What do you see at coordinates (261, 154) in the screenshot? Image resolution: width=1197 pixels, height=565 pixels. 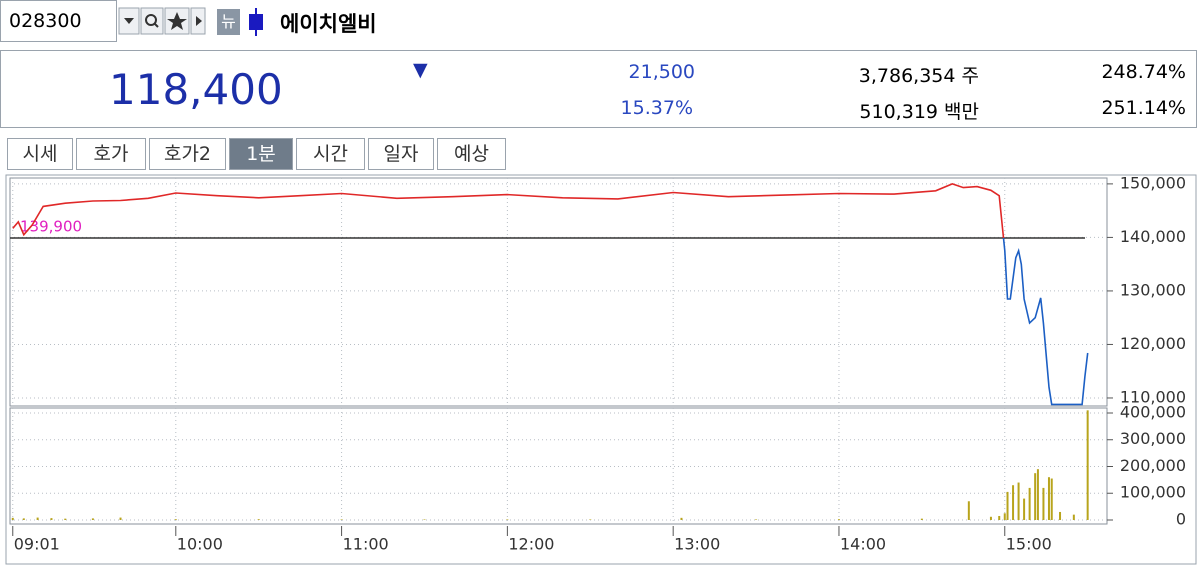 I see `tab: 1분` at bounding box center [261, 154].